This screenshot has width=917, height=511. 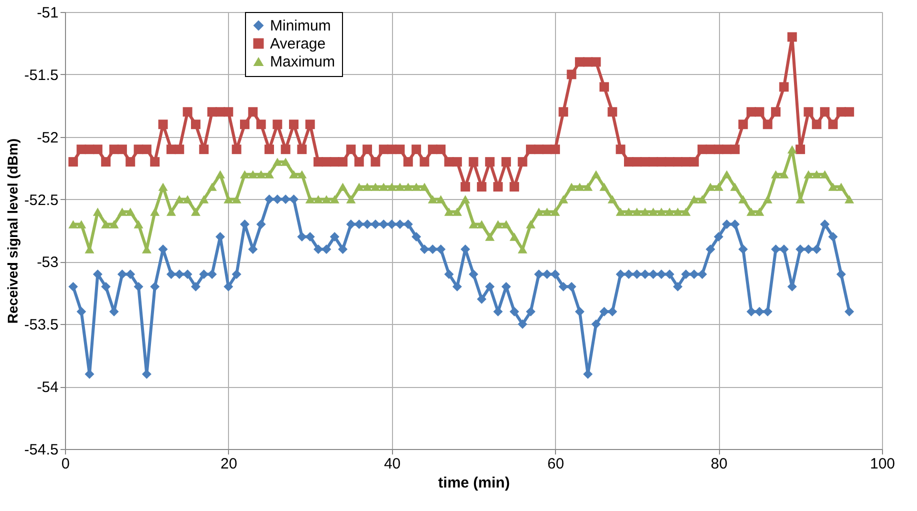 What do you see at coordinates (65, 464) in the screenshot?
I see `x-tick-label: 0` at bounding box center [65, 464].